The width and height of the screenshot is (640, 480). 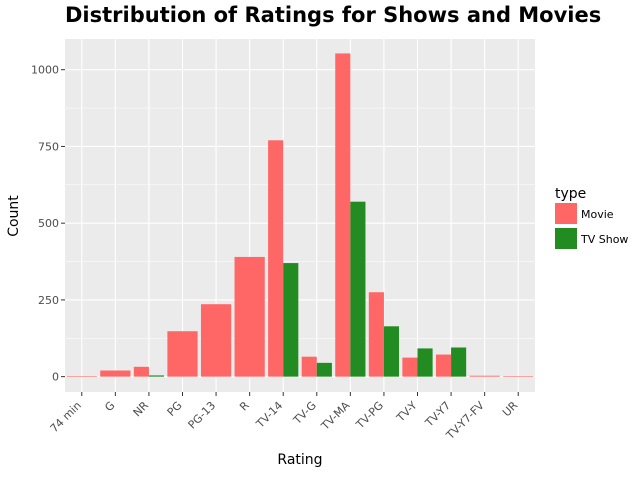 I want to click on bar-movie-pg, so click(x=182, y=354).